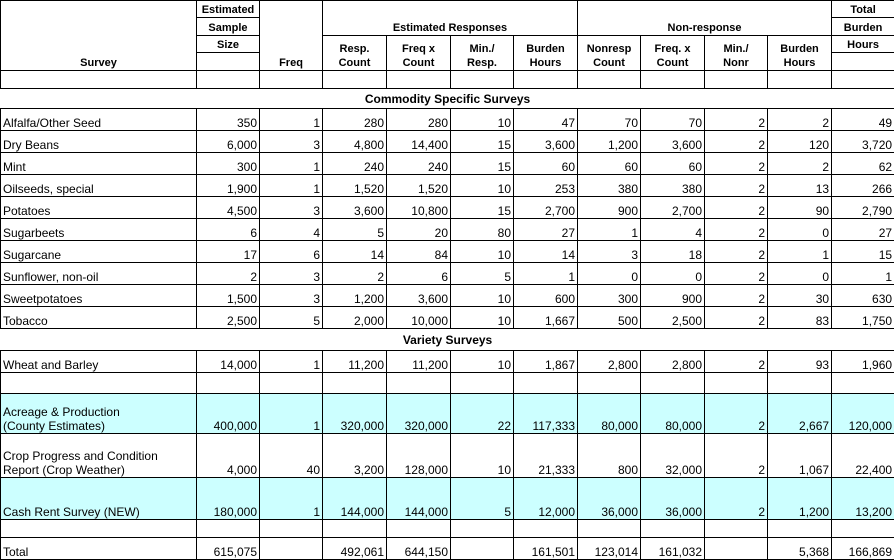  I want to click on value-cell: 120,000, so click(863, 414).